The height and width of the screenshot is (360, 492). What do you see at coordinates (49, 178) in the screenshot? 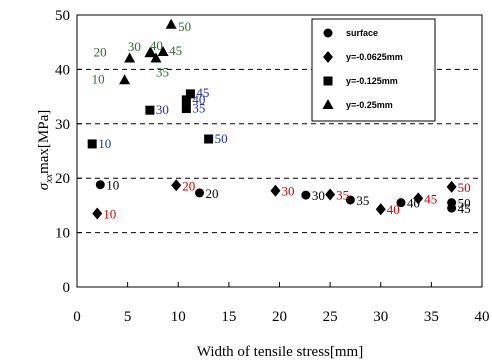
I see `y-axis-label-subscript: xx` at bounding box center [49, 178].